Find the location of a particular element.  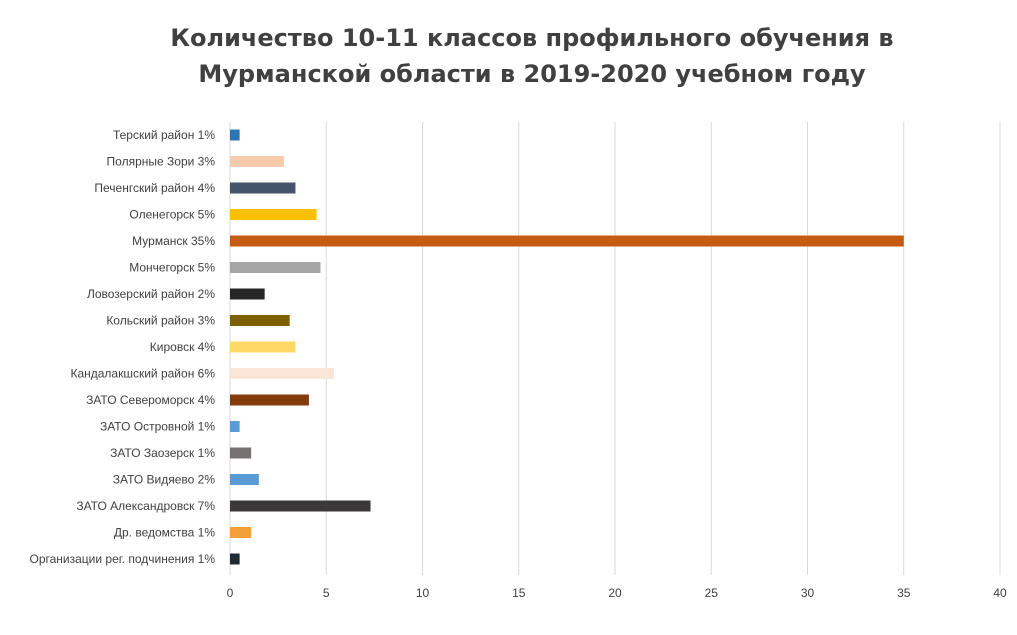

x-tick-label: 5 is located at coordinates (326, 593).